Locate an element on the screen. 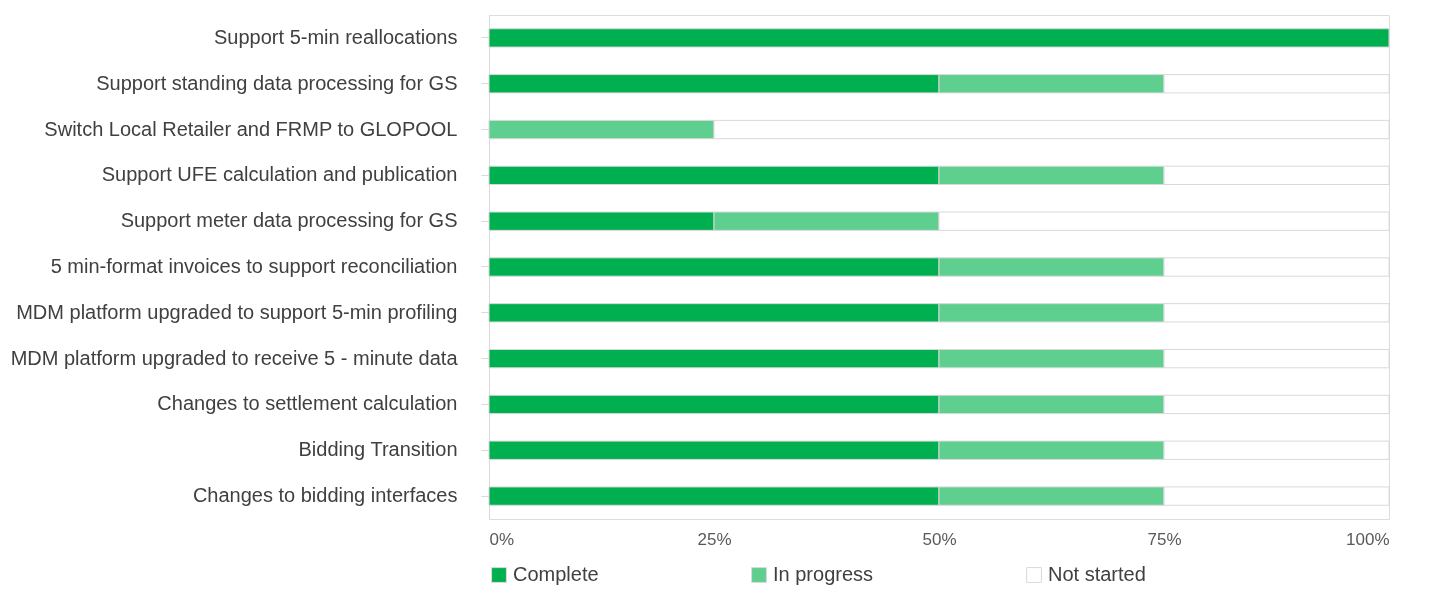 The image size is (1443, 615). y-tick-label: MDM platform upgraded to receive 5 - minute data is located at coordinates (234, 357).